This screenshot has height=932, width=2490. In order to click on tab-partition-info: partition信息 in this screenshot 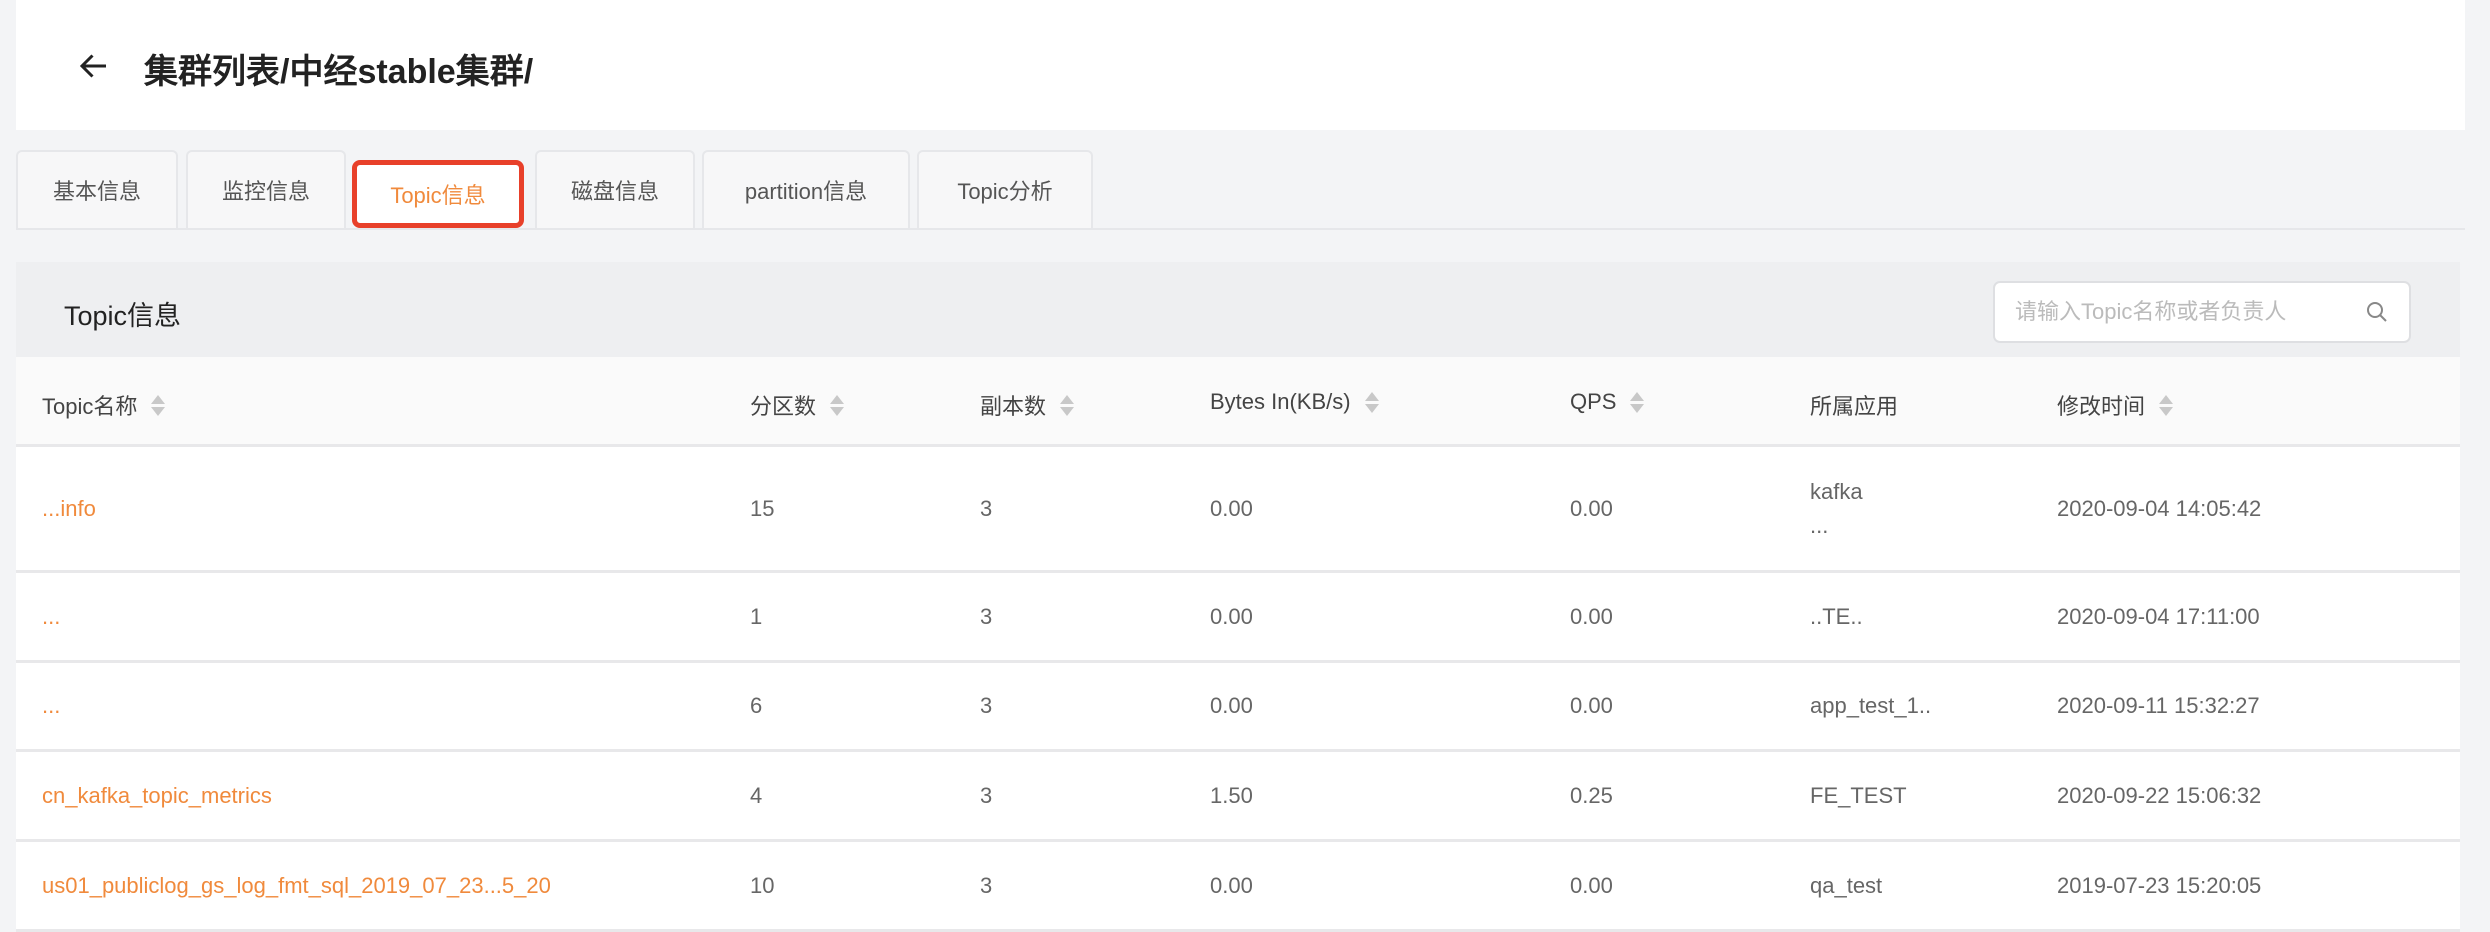, I will do `click(806, 189)`.